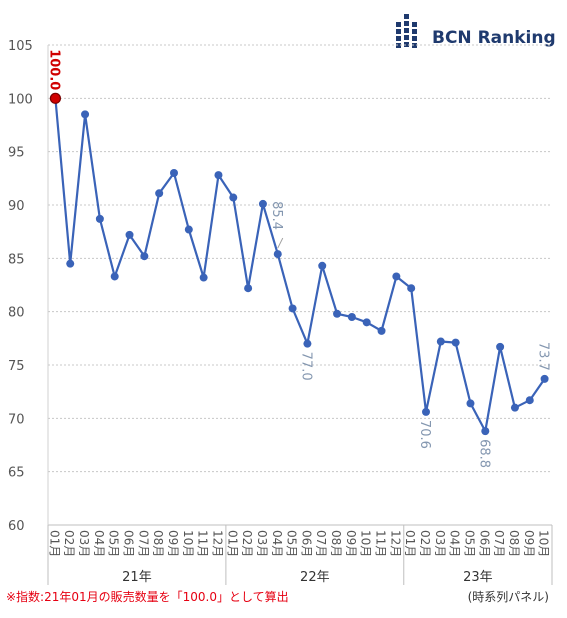 The height and width of the screenshot is (618, 567). What do you see at coordinates (276, 215) in the screenshot?
I see `data-label: 85.4` at bounding box center [276, 215].